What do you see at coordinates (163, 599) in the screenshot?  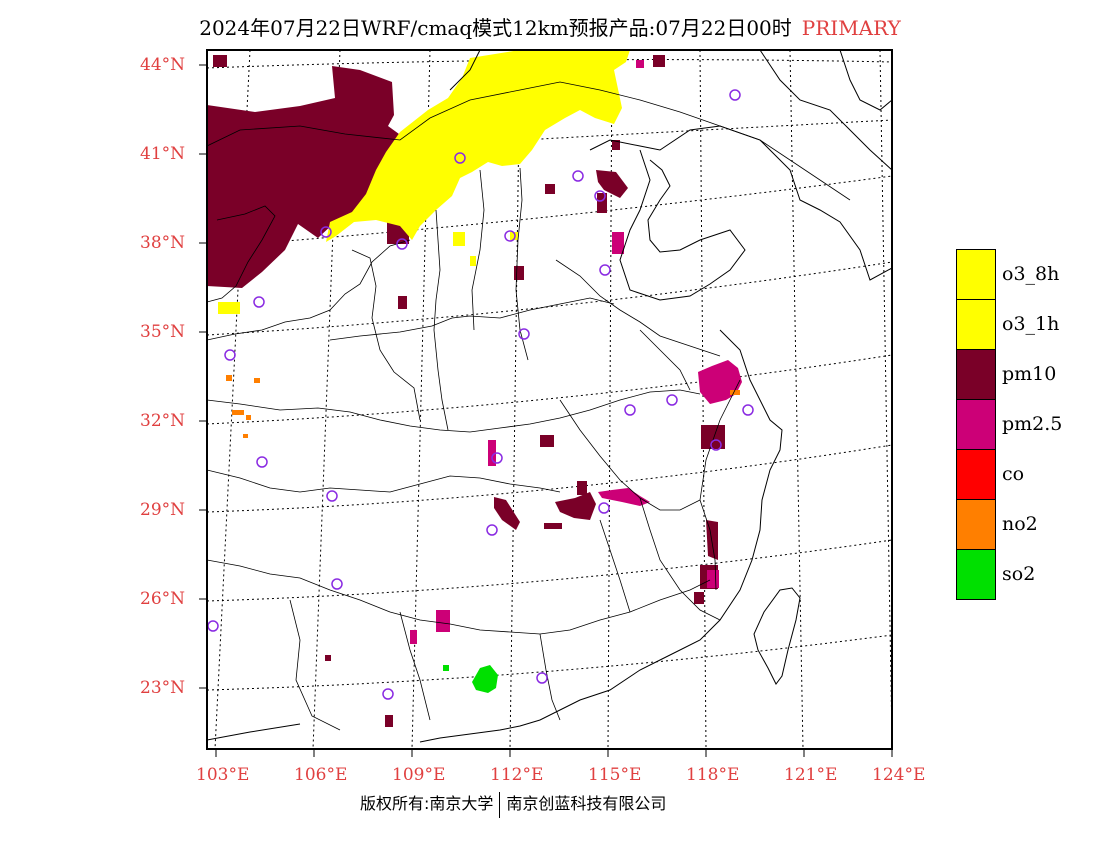 I see `lat-label-26: 26°N` at bounding box center [163, 599].